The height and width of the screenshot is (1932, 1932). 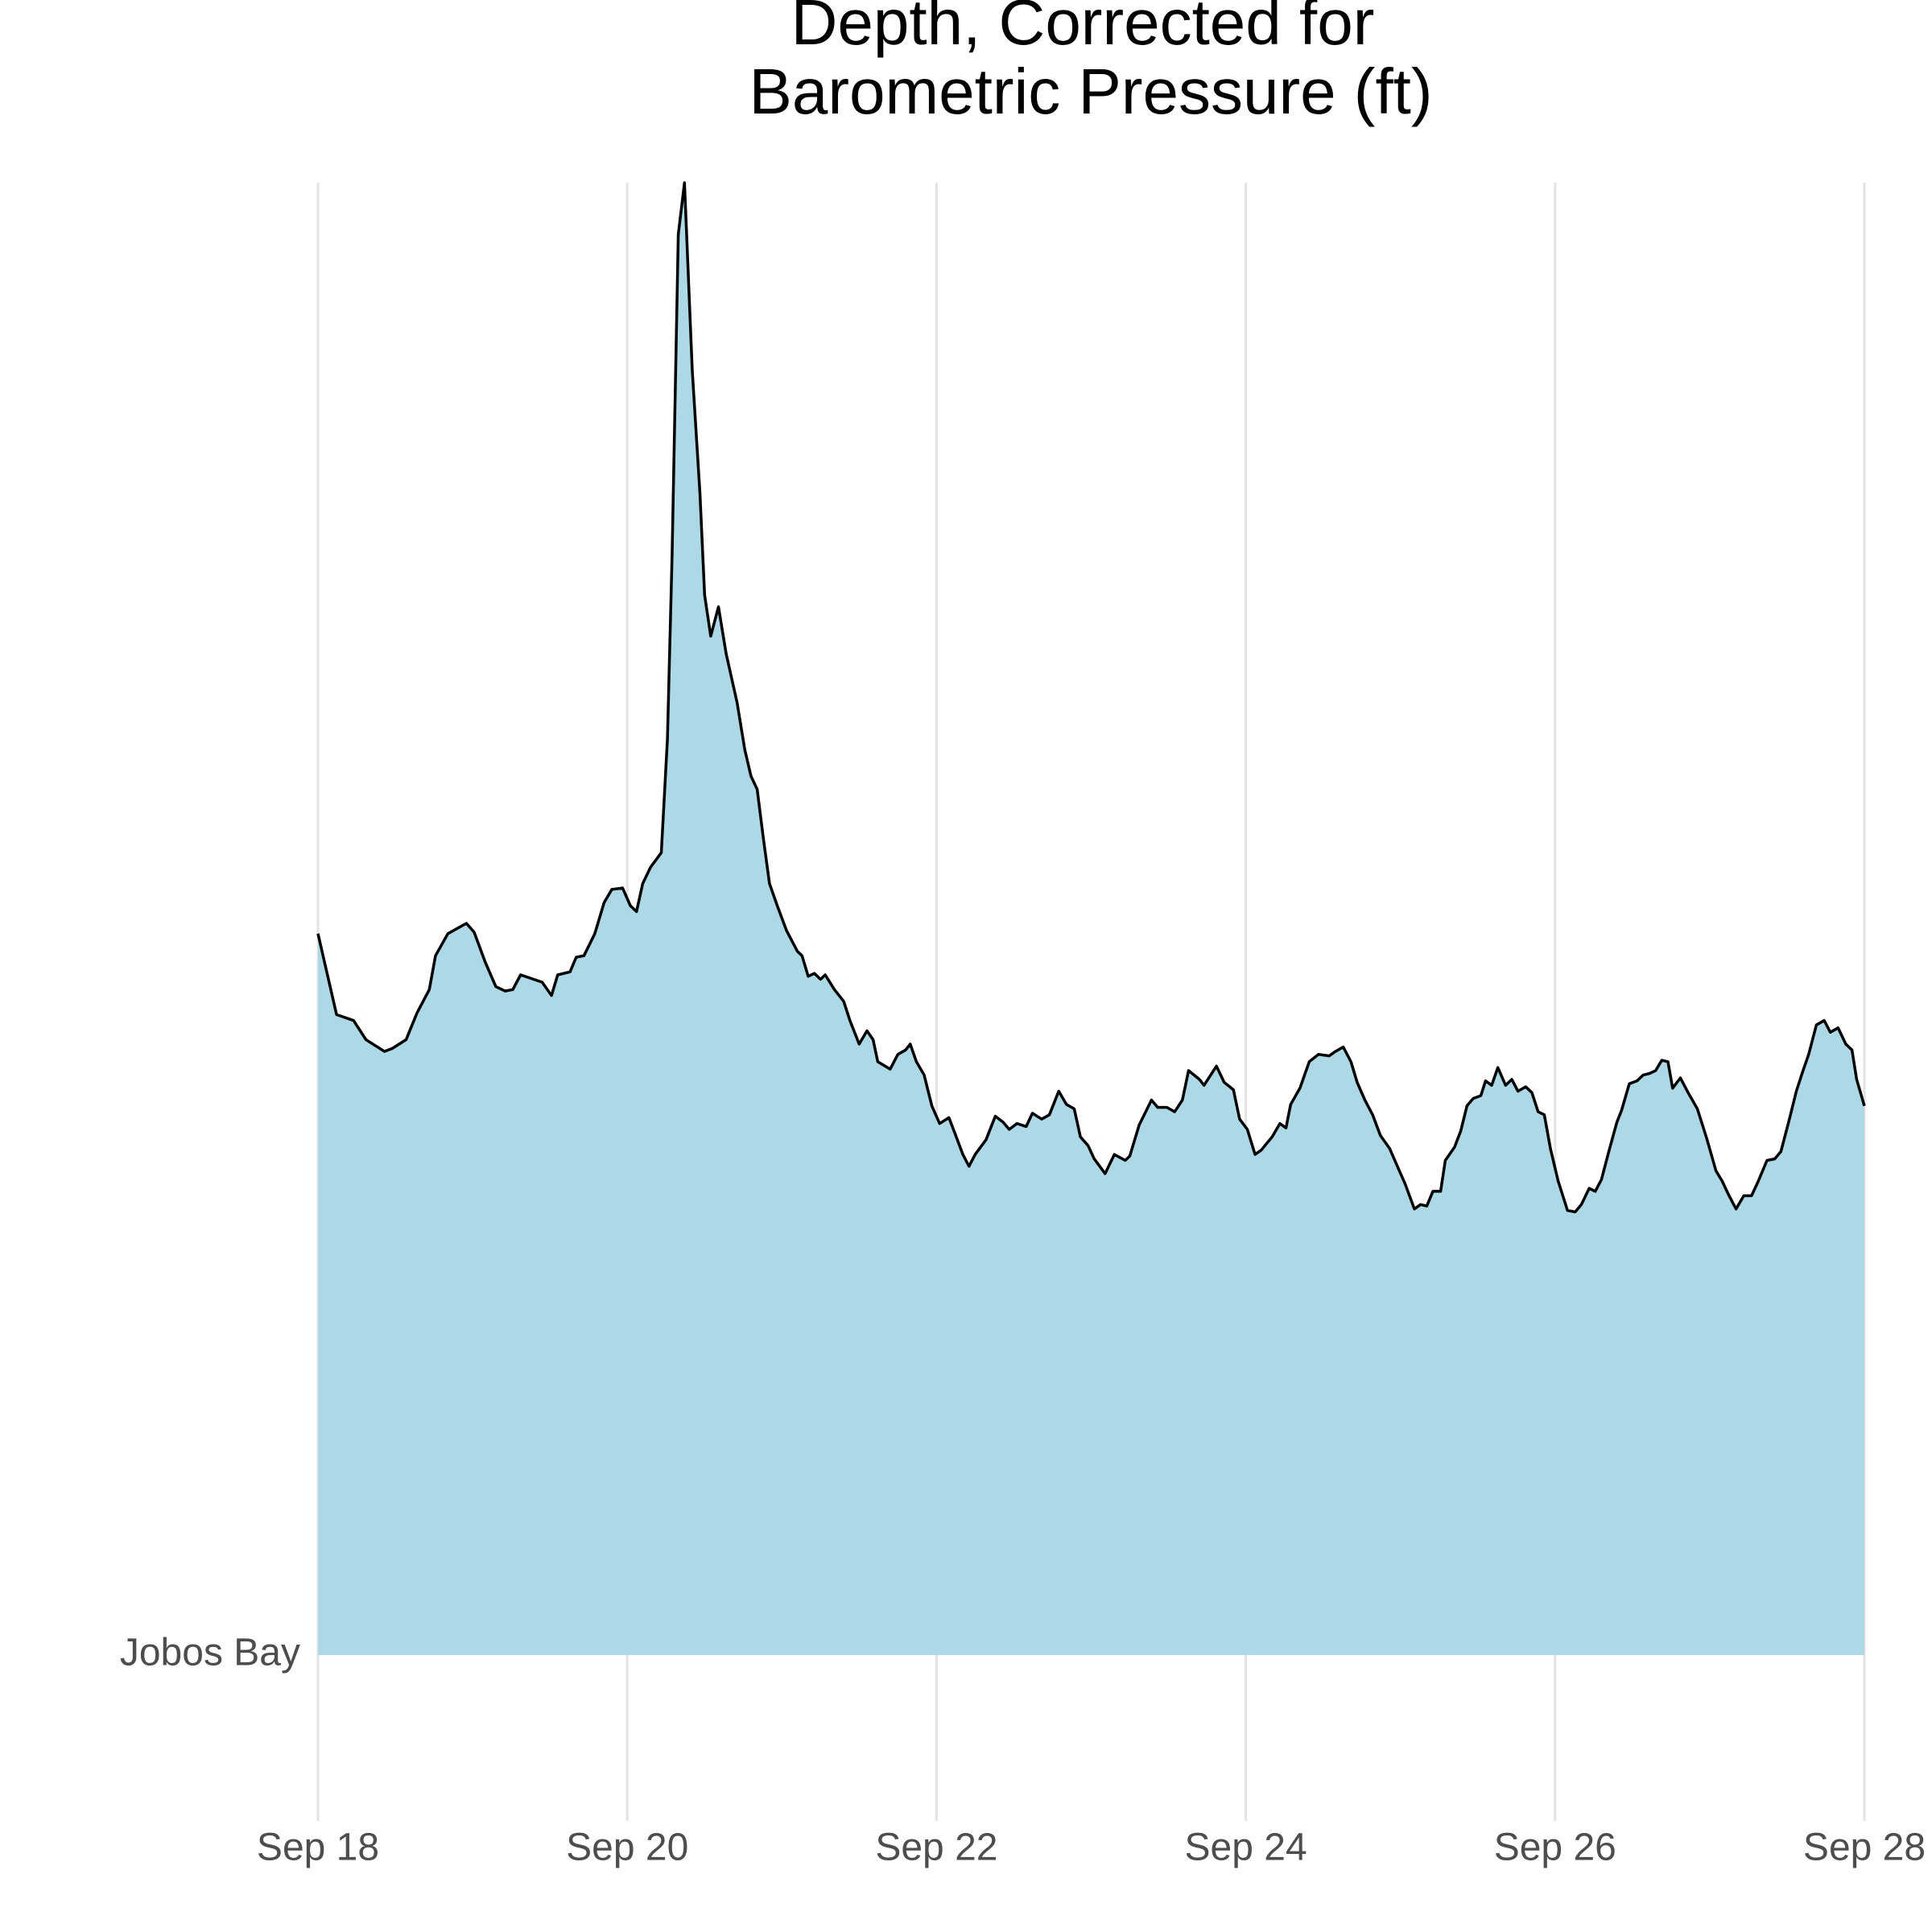 What do you see at coordinates (1864, 1848) in the screenshot?
I see `x-tick-label: Sep 28` at bounding box center [1864, 1848].